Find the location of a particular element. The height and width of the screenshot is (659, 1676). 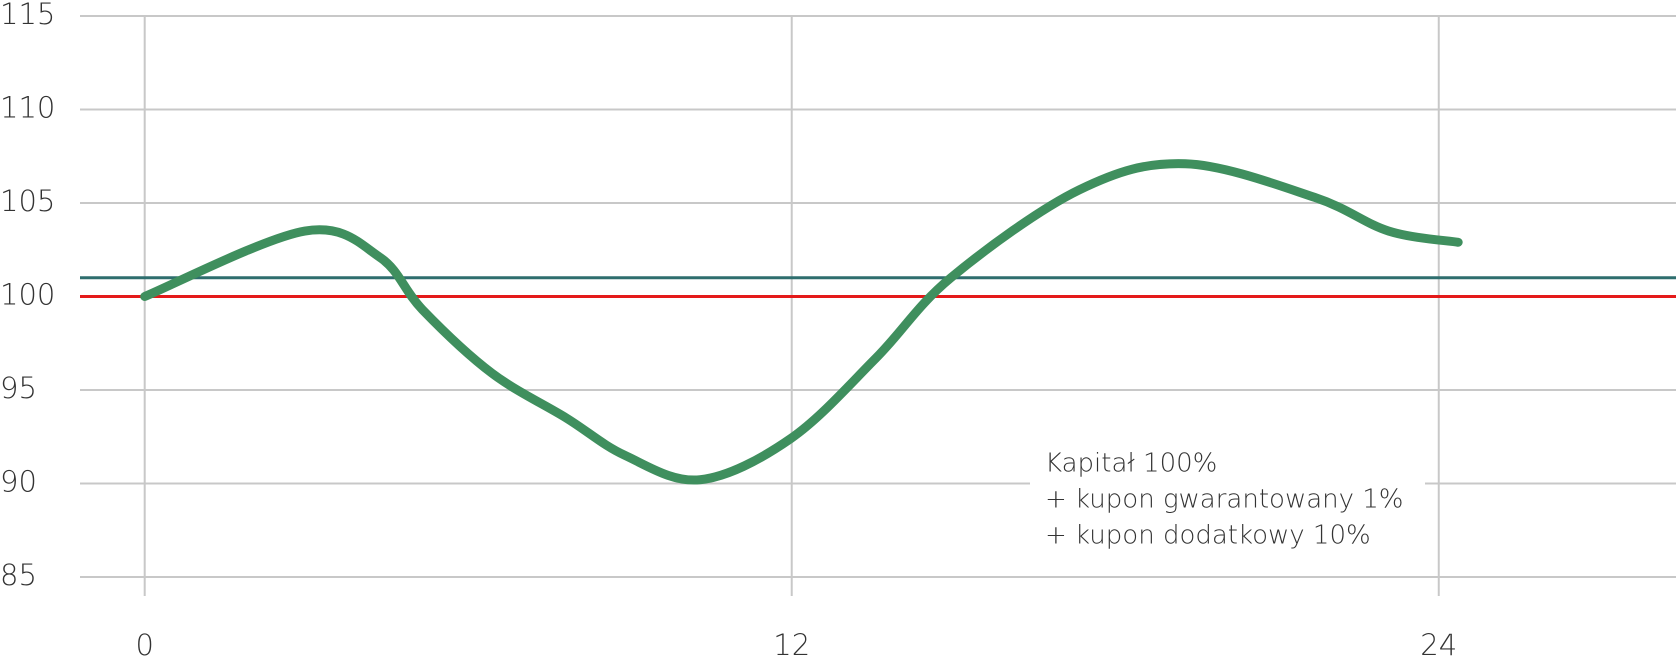

annotation-text: Kapitał 100% is located at coordinates (1131, 464).